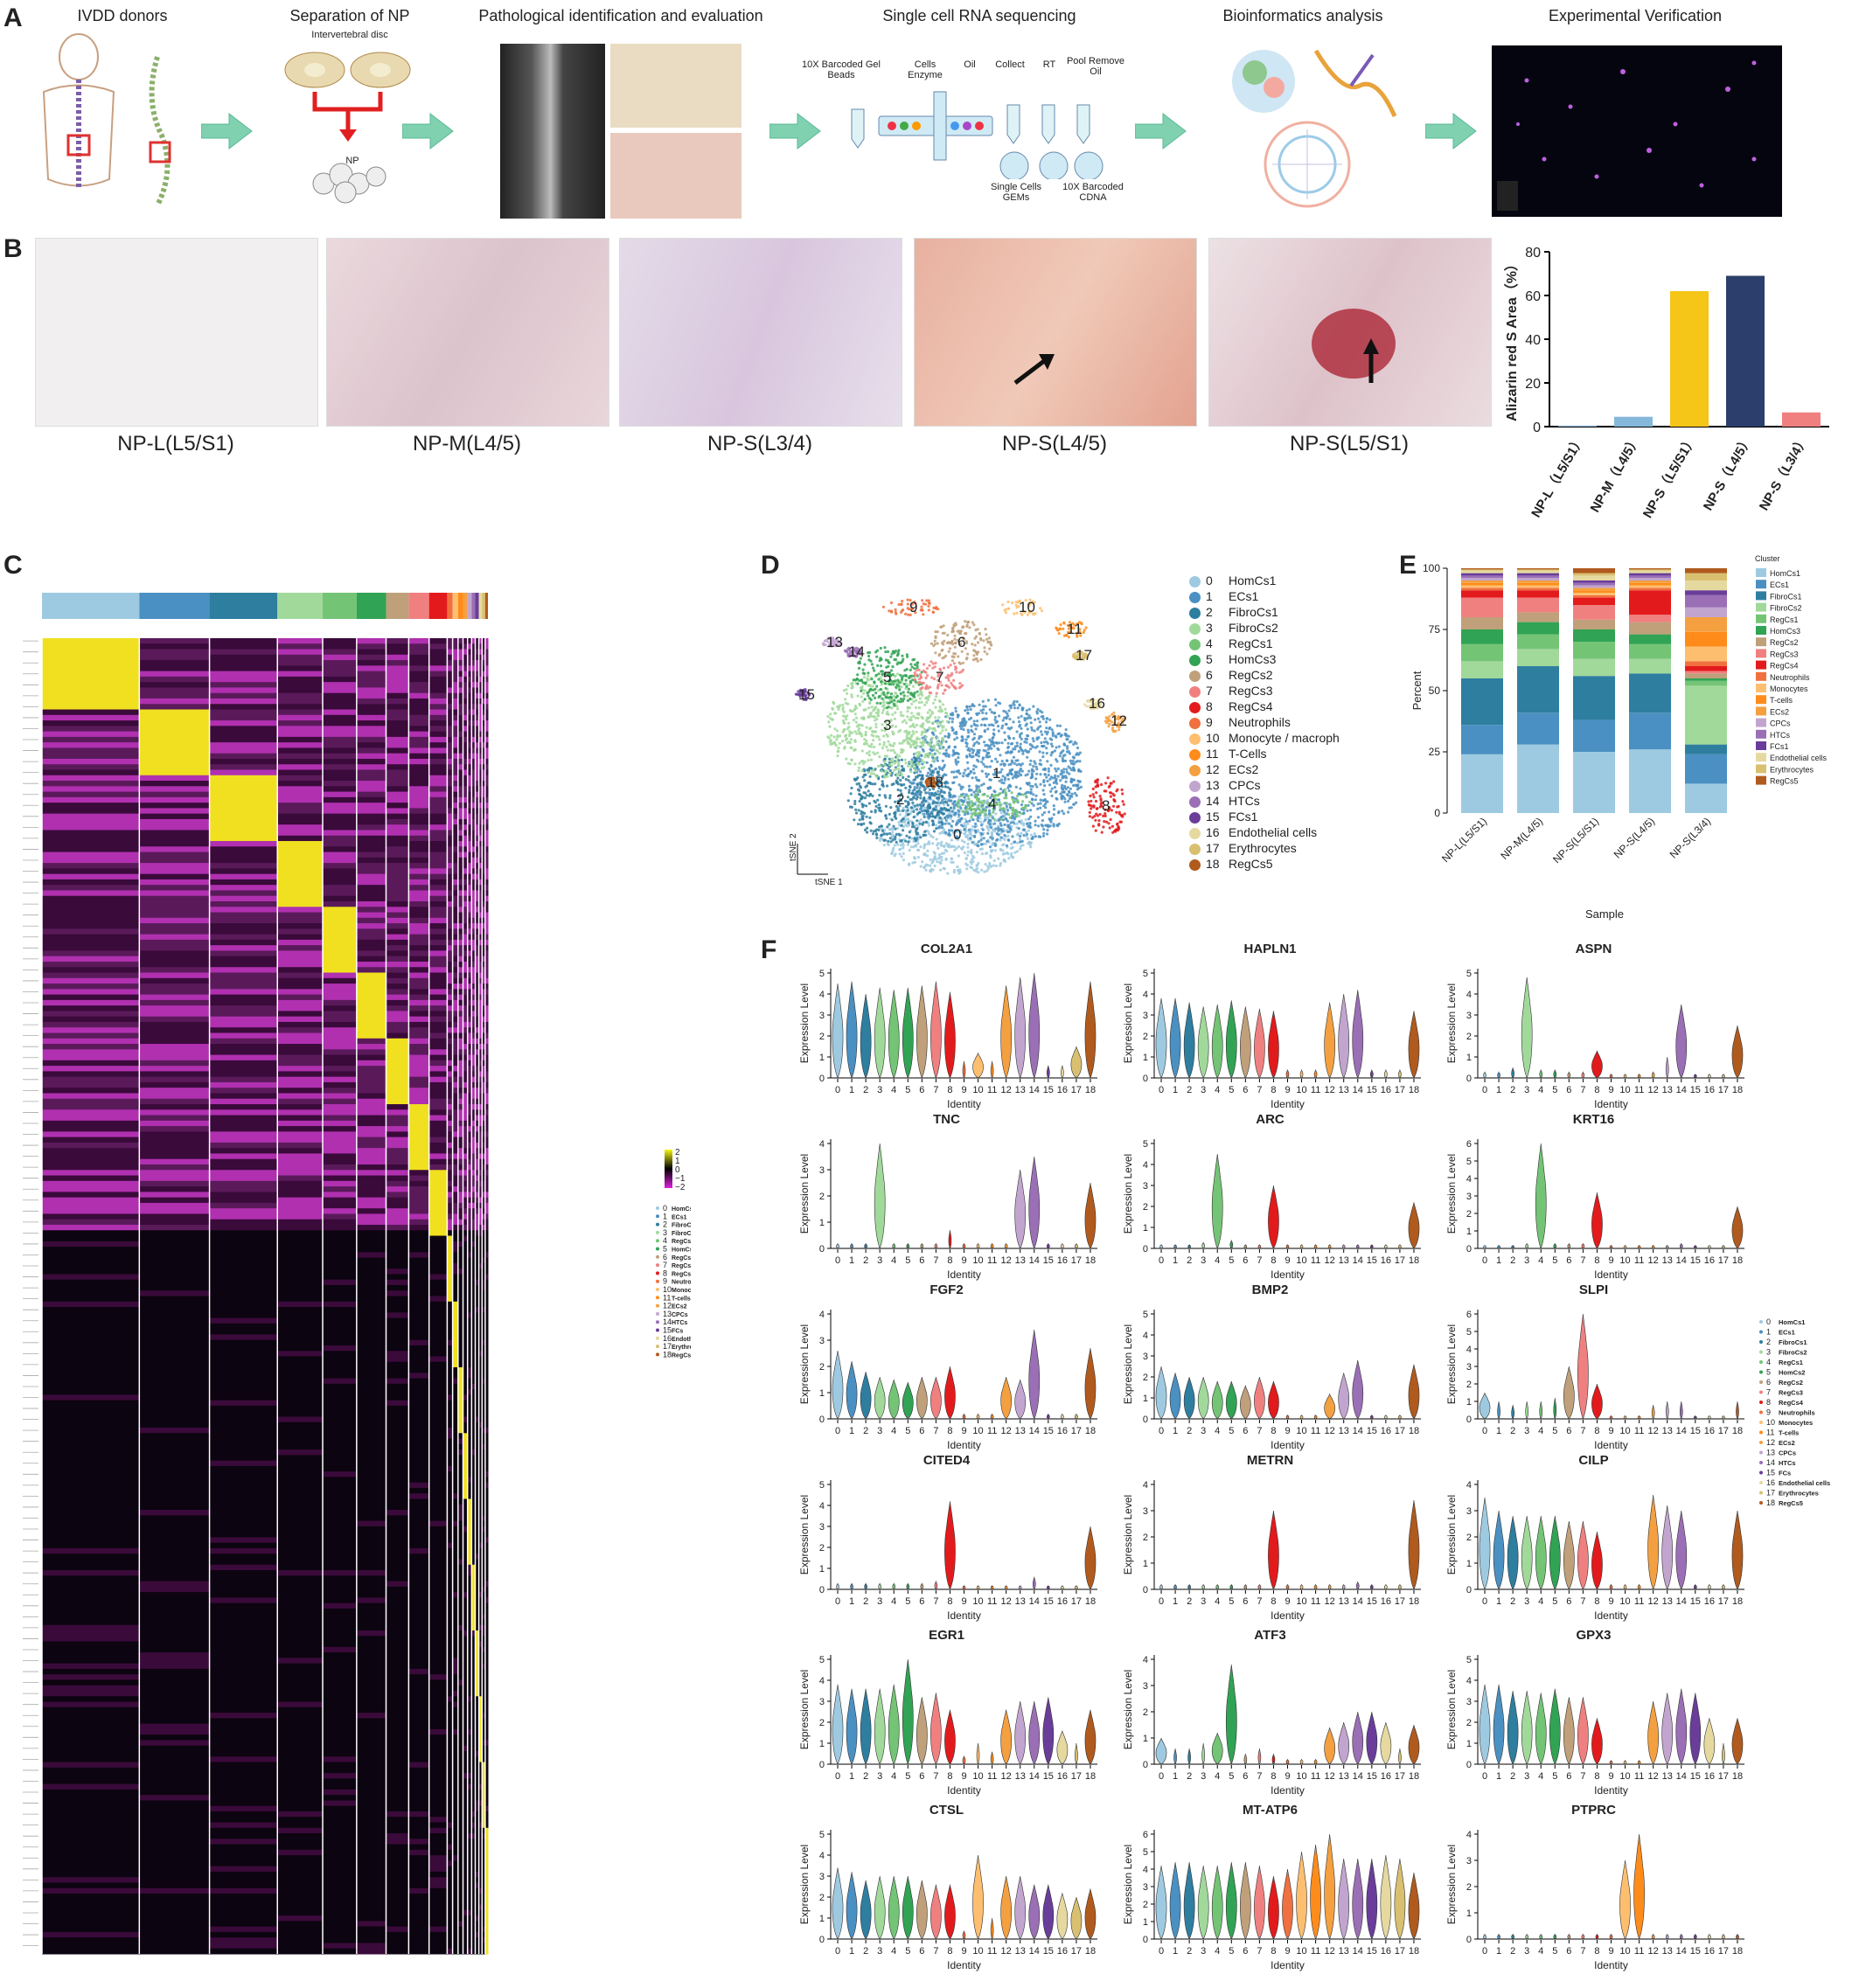  What do you see at coordinates (658, 1273) in the screenshot?
I see `legend-dot` at bounding box center [658, 1273].